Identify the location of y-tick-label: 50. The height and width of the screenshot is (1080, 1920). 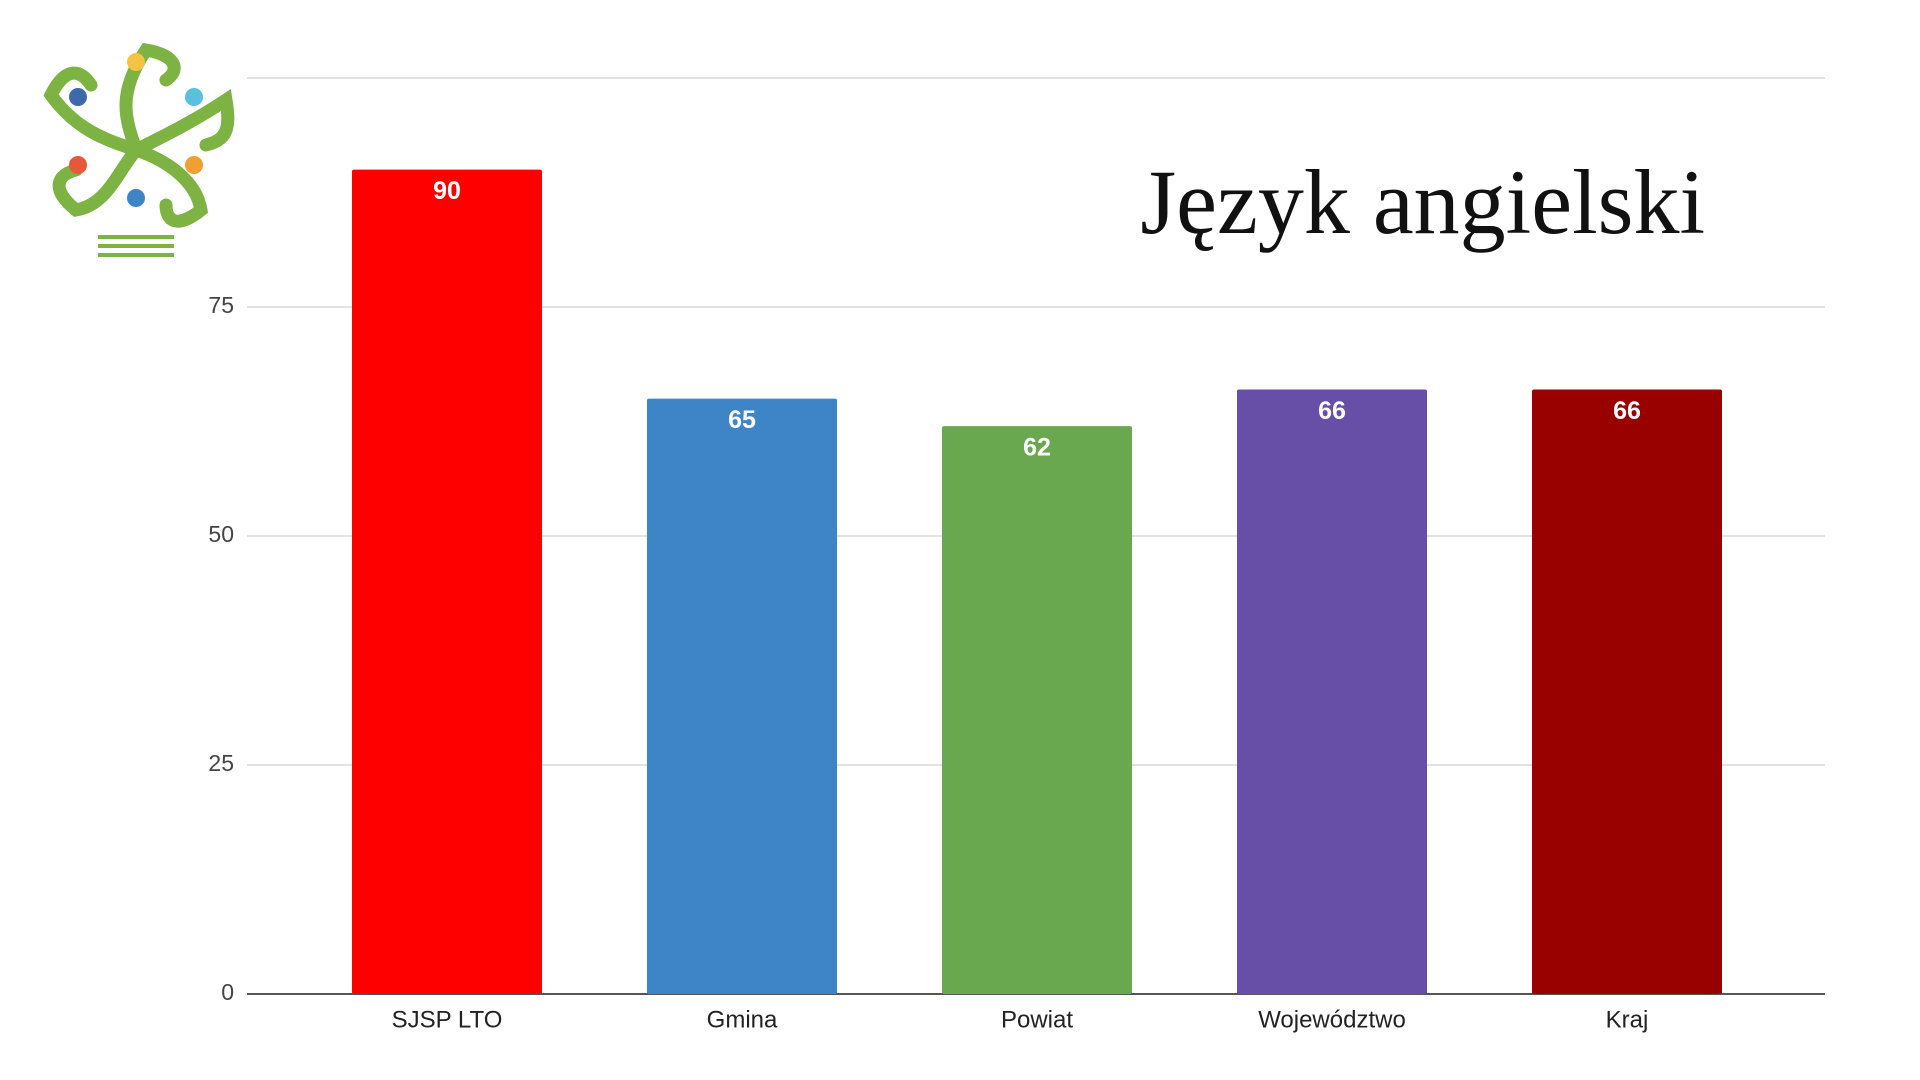
(221, 534).